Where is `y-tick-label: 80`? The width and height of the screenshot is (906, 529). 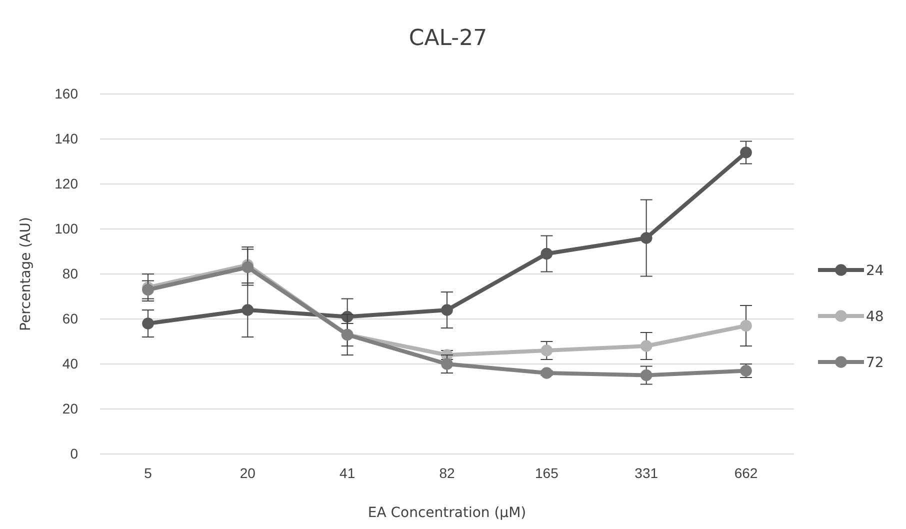 y-tick-label: 80 is located at coordinates (70, 273).